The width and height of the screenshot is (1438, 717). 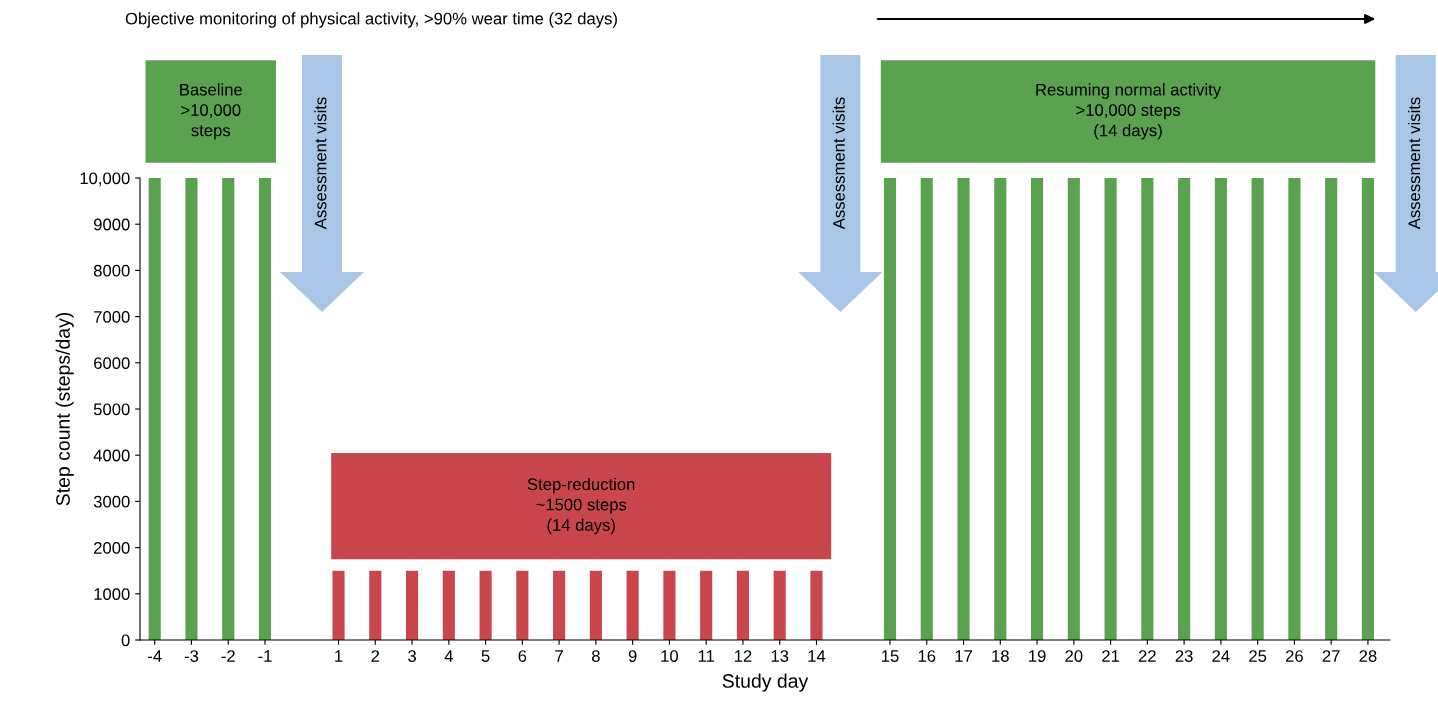 What do you see at coordinates (112, 594) in the screenshot?
I see `y-tick-label: 1000` at bounding box center [112, 594].